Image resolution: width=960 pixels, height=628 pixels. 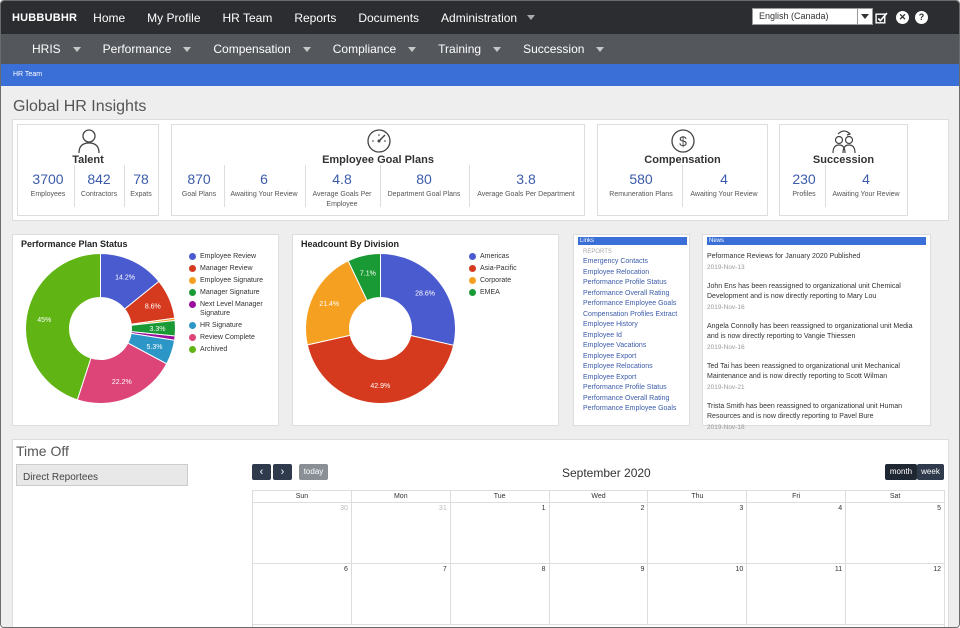 I want to click on legend-item: Archived, so click(x=234, y=349).